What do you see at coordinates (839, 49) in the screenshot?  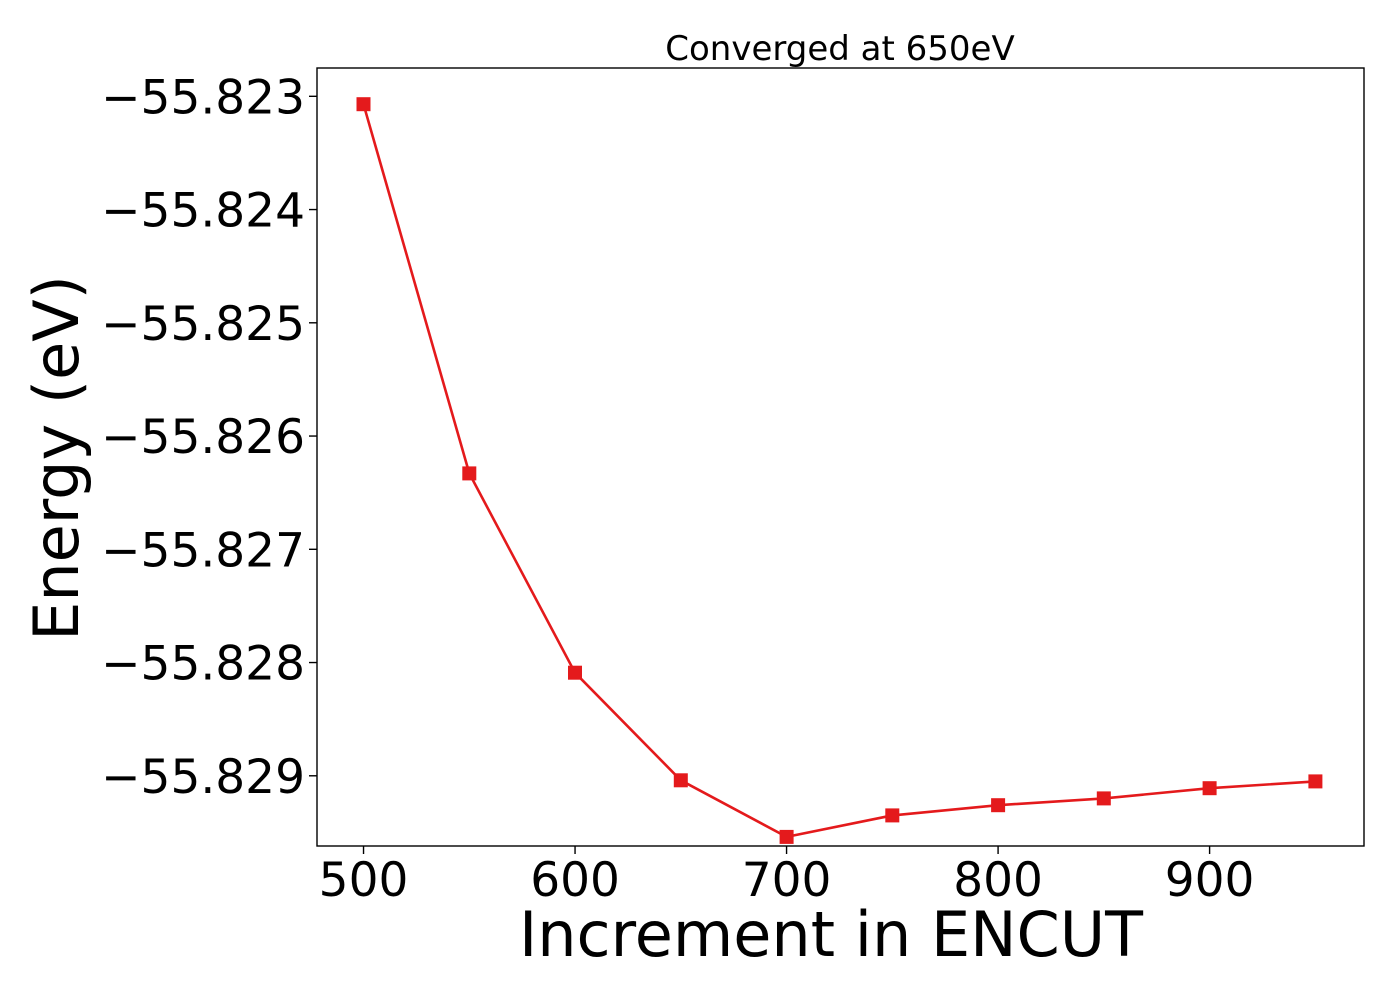 I see `chart-title: Converged at 650eV` at bounding box center [839, 49].